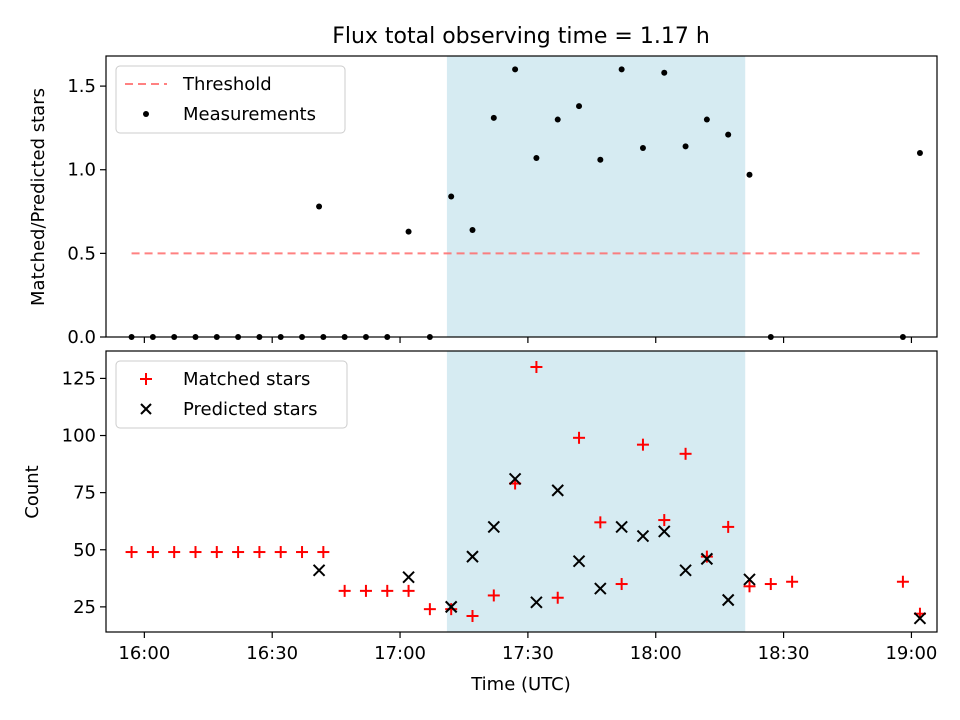 This screenshot has width=960, height=720. Describe the element at coordinates (521, 36) in the screenshot. I see `chart-title: Flux total observing time = 1.17 h` at that location.